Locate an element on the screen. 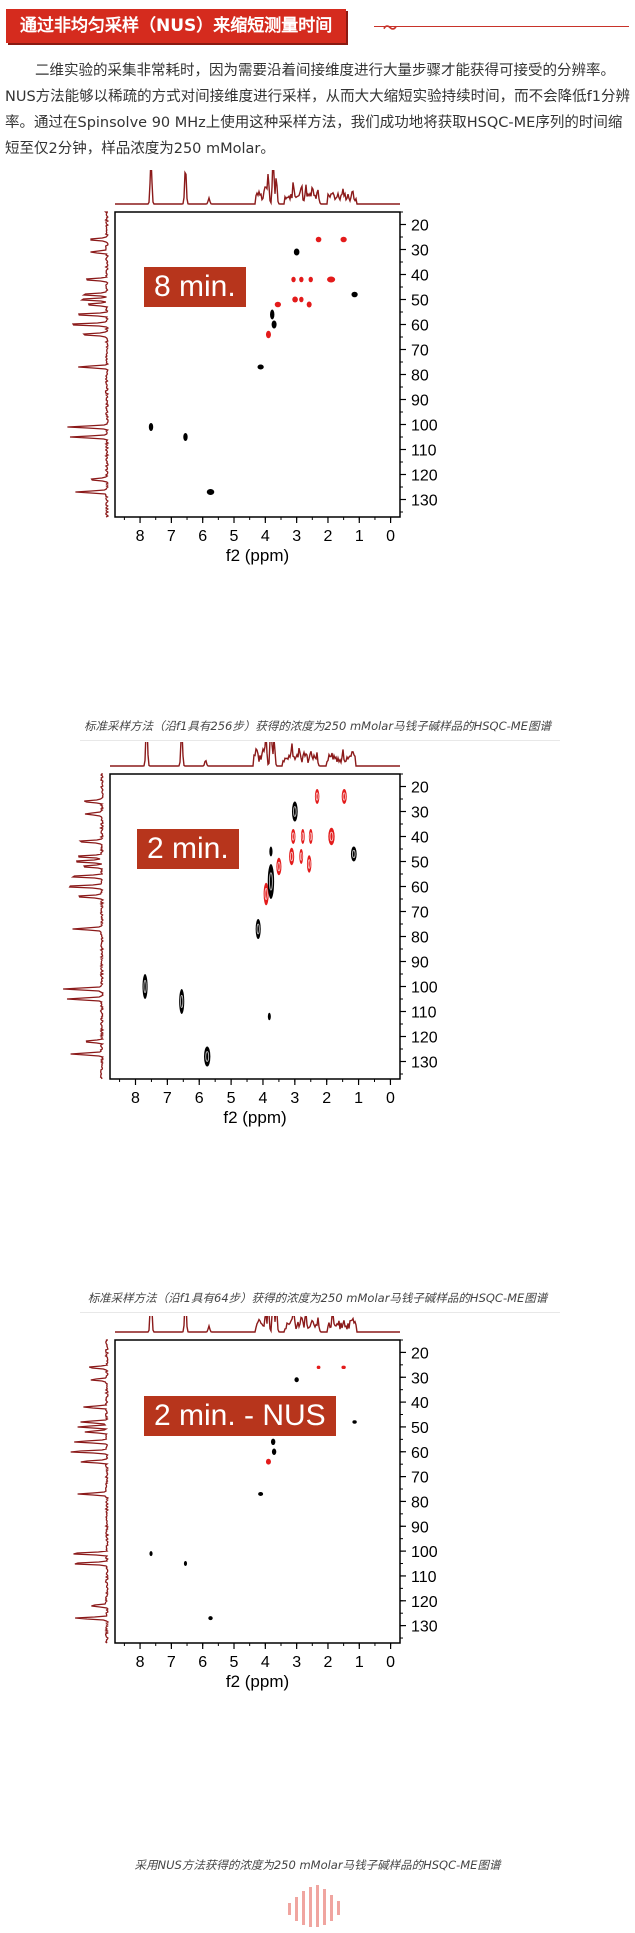 This screenshot has width=635, height=1933. waveform-icon is located at coordinates (314, 1906).